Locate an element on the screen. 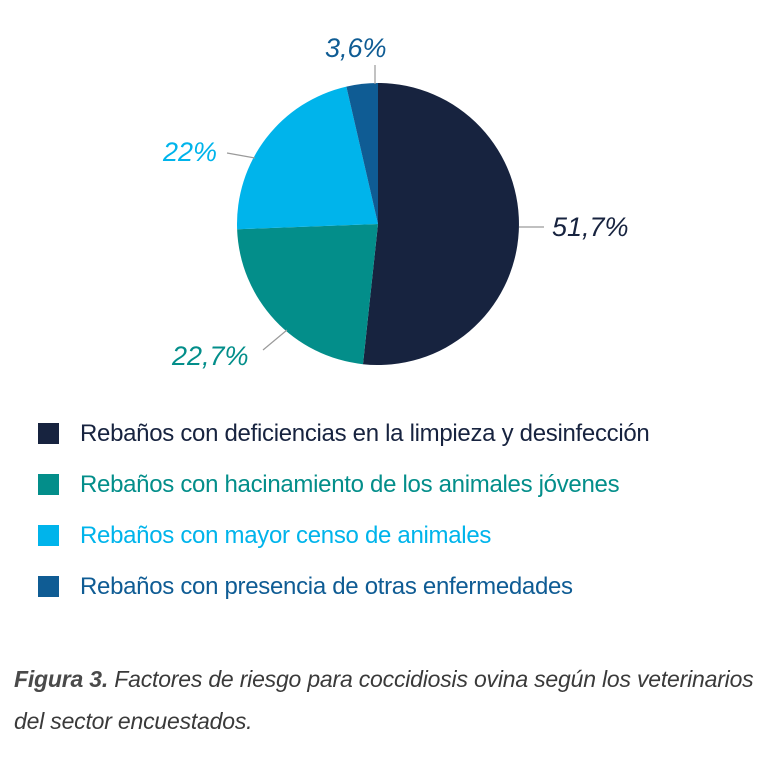 This screenshot has height=768, width=768. pie-slice-limpieza is located at coordinates (440, 224).